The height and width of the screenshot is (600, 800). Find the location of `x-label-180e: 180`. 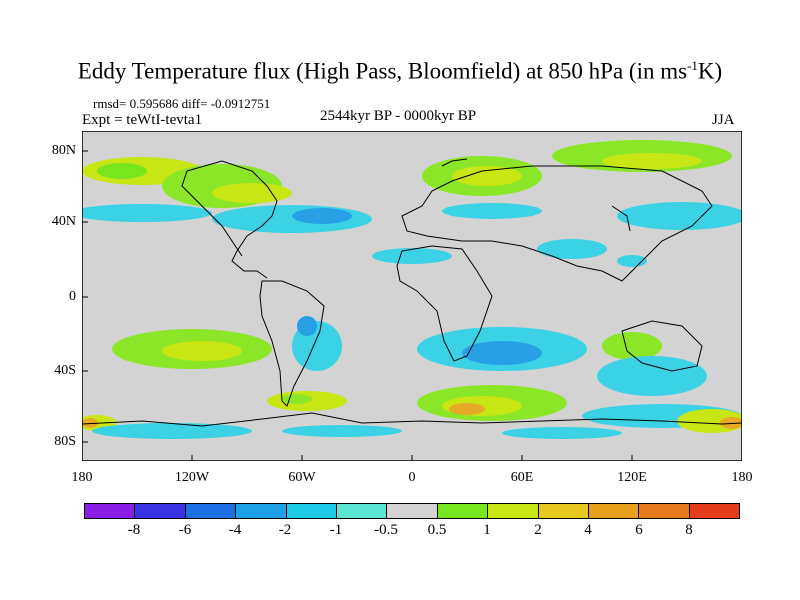

x-label-180e: 180 is located at coordinates (742, 477).